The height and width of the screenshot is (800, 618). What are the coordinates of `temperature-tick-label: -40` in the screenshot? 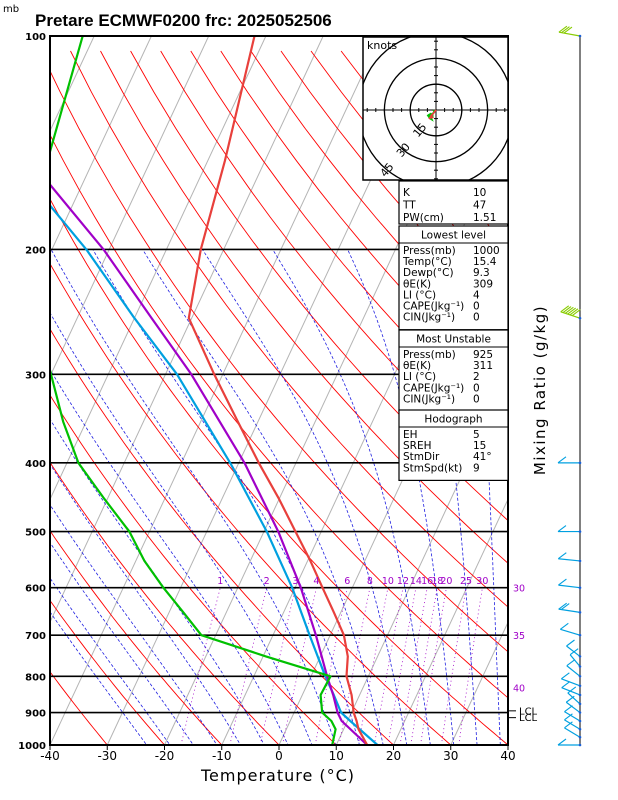 It's located at (50, 756).